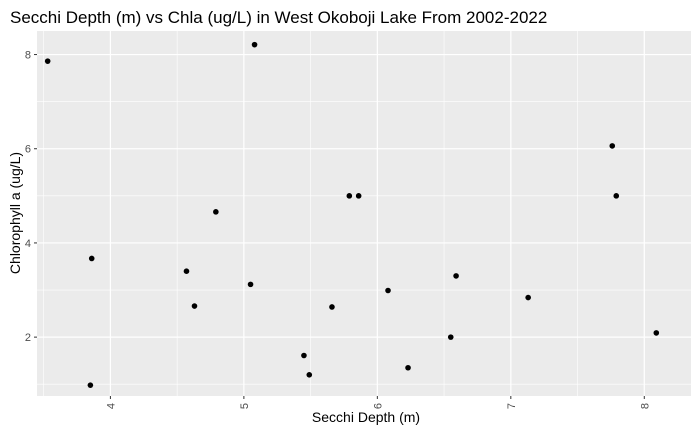 The height and width of the screenshot is (432, 700). What do you see at coordinates (15, 213) in the screenshot?
I see `y-axis-title: Chlorophyll a (ug/L)` at bounding box center [15, 213].